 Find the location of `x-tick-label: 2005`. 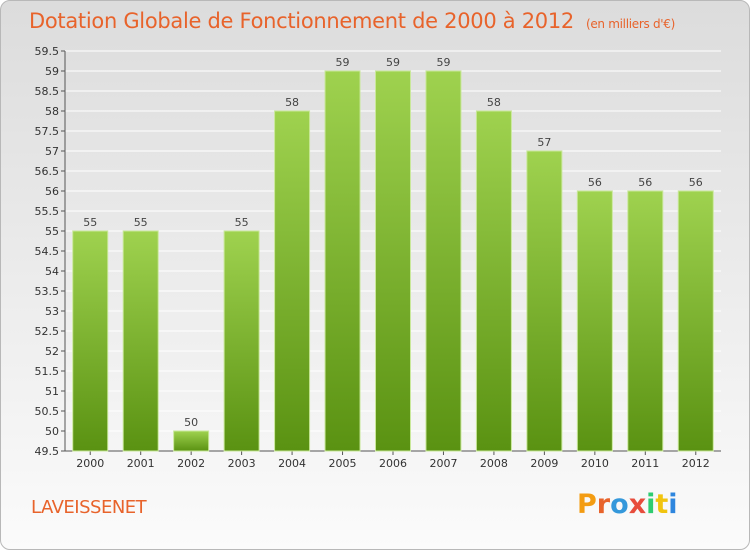

x-tick-label: 2005 is located at coordinates (343, 463).